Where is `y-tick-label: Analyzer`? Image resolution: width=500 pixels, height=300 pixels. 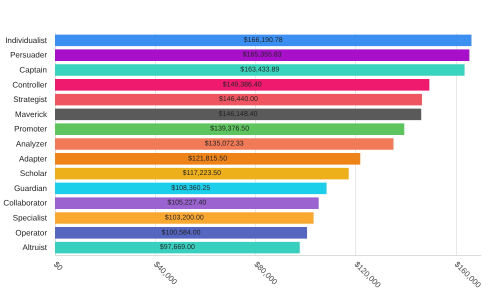
y-tick-label: Analyzer is located at coordinates (32, 144).